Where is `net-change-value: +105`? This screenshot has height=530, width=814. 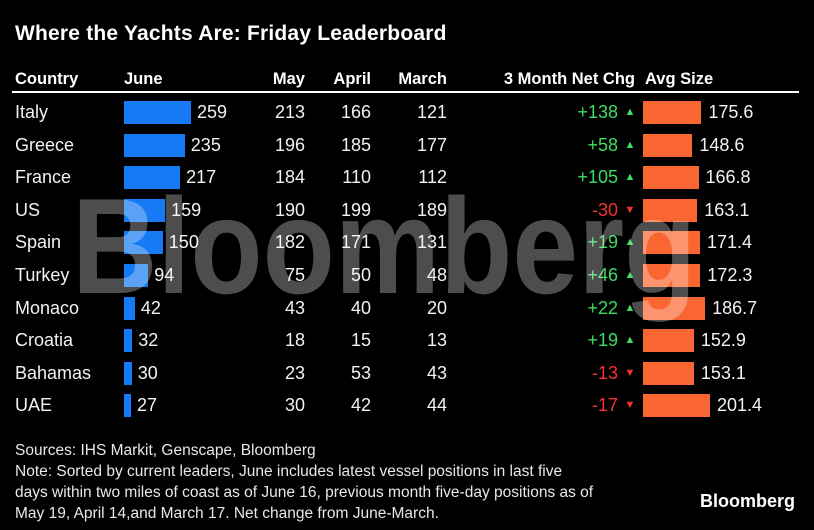
net-change-value: +105 is located at coordinates (597, 177).